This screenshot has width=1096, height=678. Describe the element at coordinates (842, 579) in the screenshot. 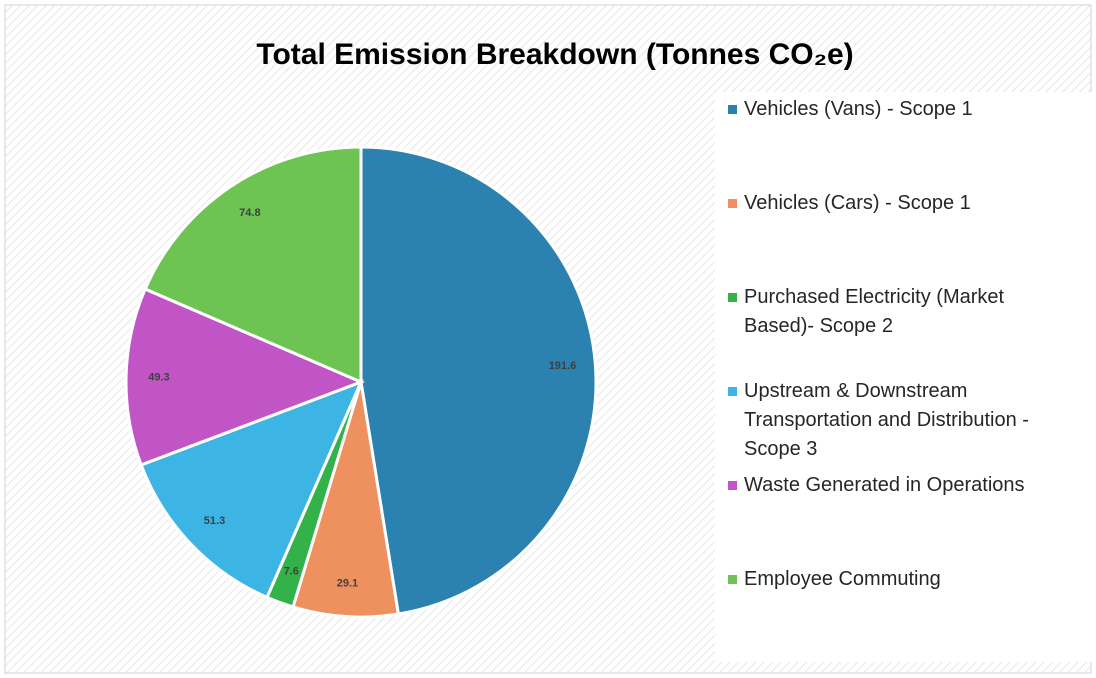

I see `legend-label: Employee Commuting` at that location.